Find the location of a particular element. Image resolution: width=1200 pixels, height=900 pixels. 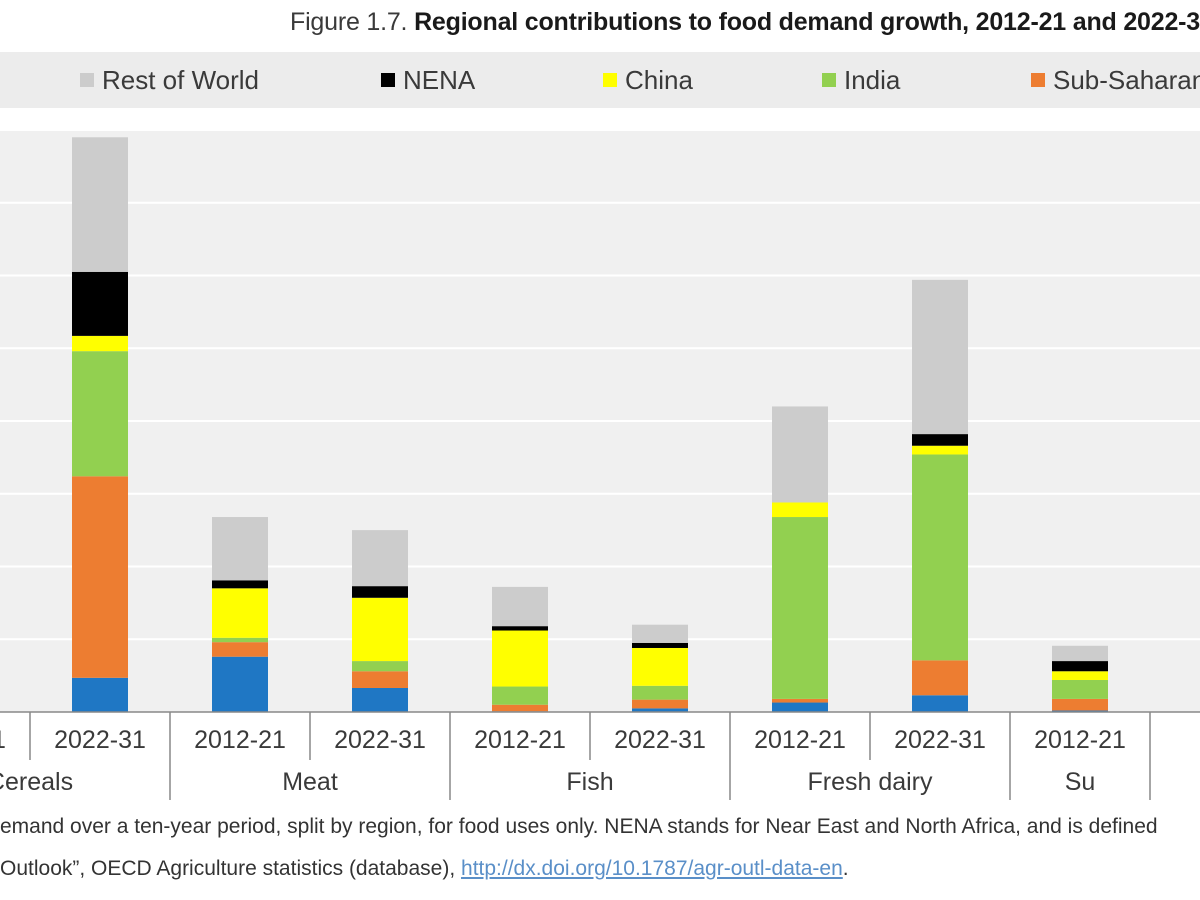

bar-segment-fish-2022-31-nena is located at coordinates (660, 645).